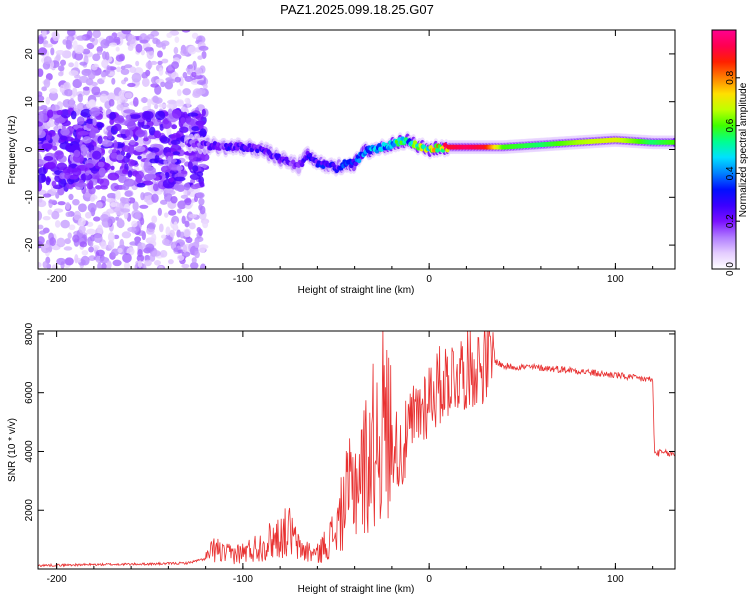 The height and width of the screenshot is (600, 750). I want to click on x-tick-label: -200, so click(57, 279).